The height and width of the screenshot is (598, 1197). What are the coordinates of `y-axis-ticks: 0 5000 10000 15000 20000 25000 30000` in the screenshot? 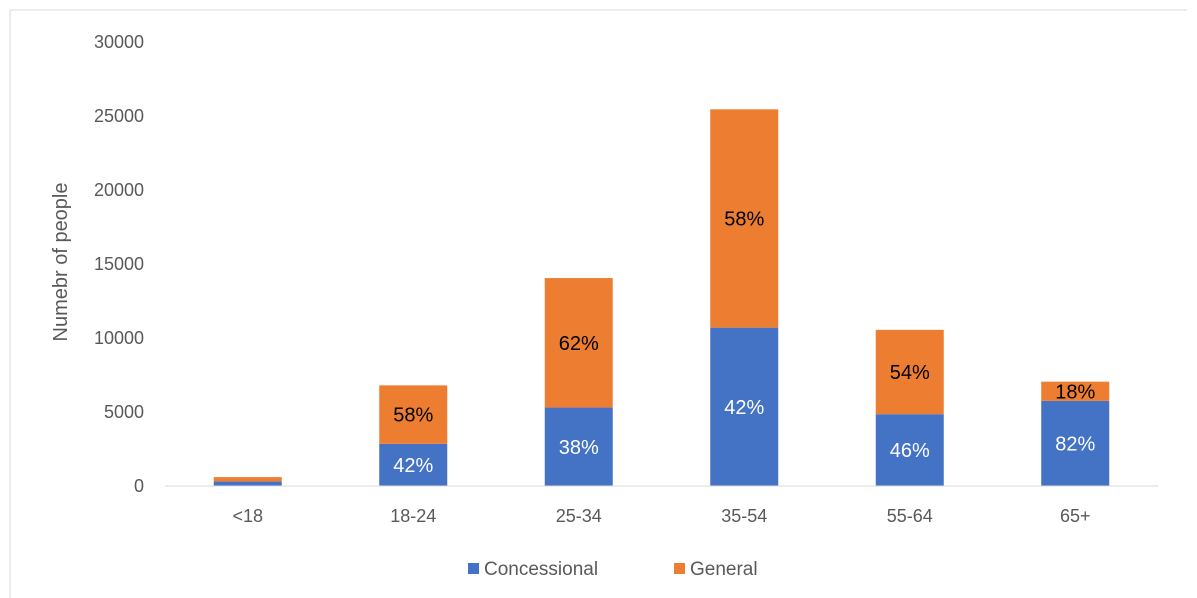 It's located at (119, 264).